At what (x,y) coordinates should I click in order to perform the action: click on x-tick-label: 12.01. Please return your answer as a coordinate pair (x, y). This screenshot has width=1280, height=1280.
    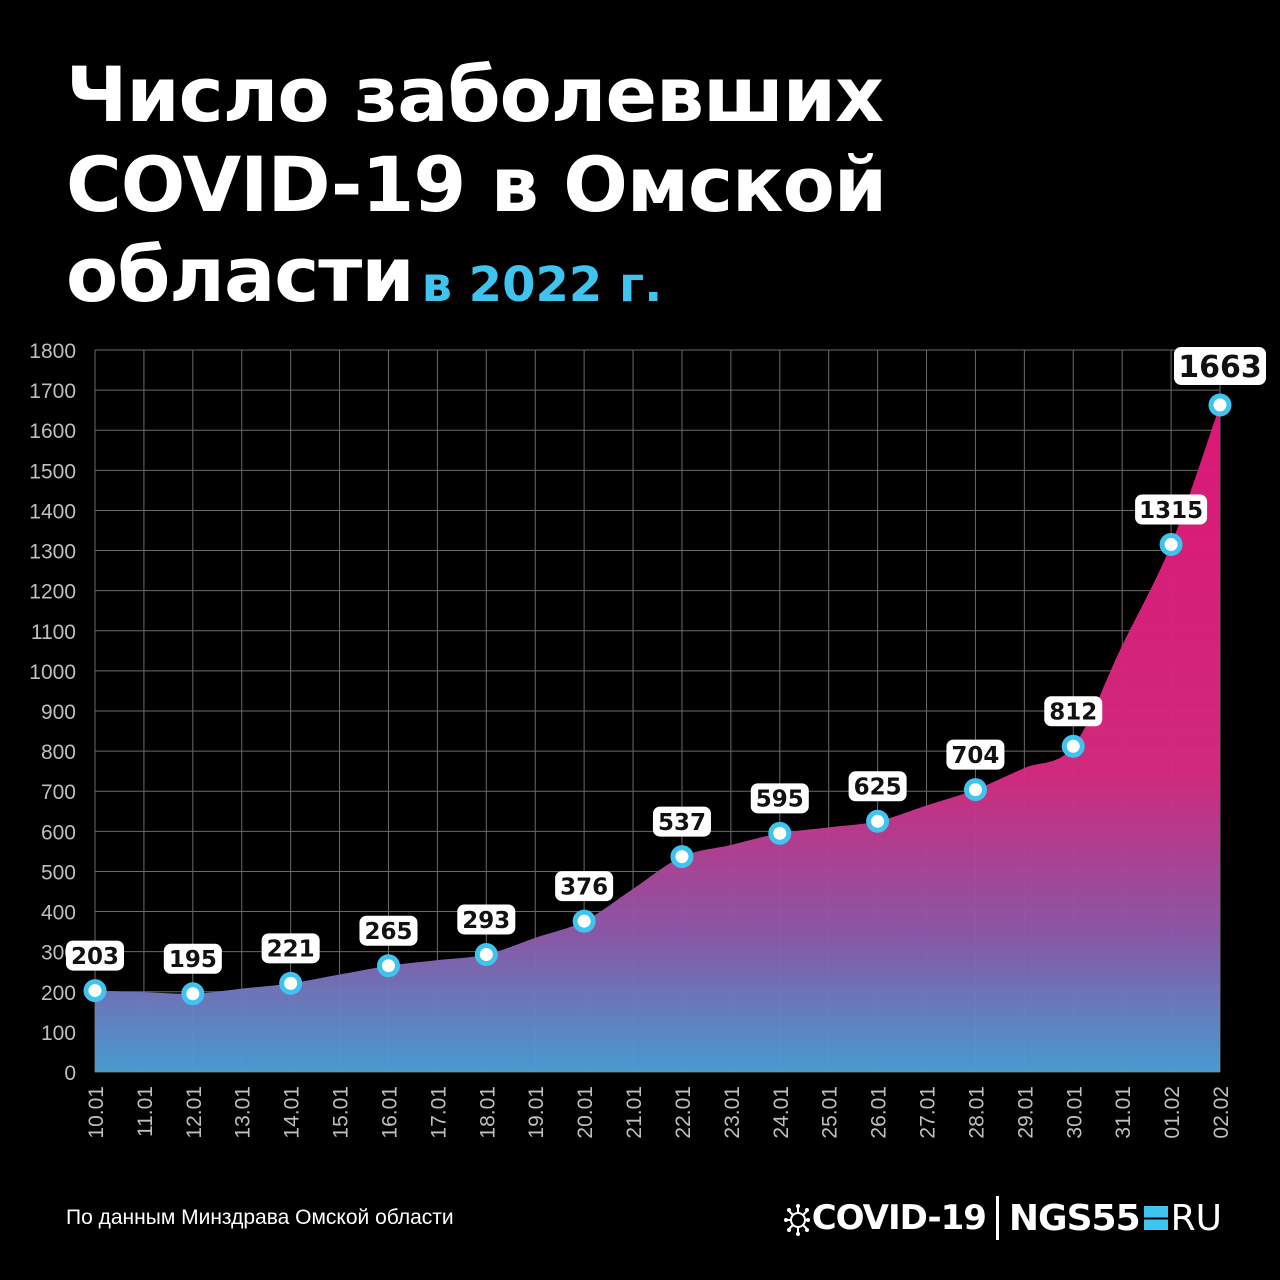
    Looking at the image, I should click on (194, 1112).